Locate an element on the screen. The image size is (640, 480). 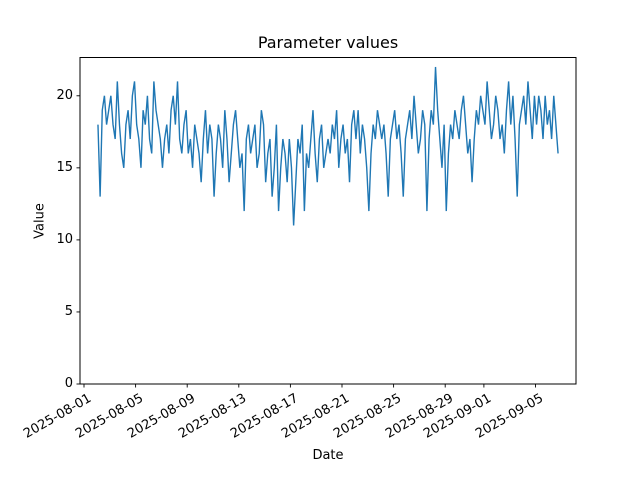
y-tick-label: 15 is located at coordinates (64, 167).